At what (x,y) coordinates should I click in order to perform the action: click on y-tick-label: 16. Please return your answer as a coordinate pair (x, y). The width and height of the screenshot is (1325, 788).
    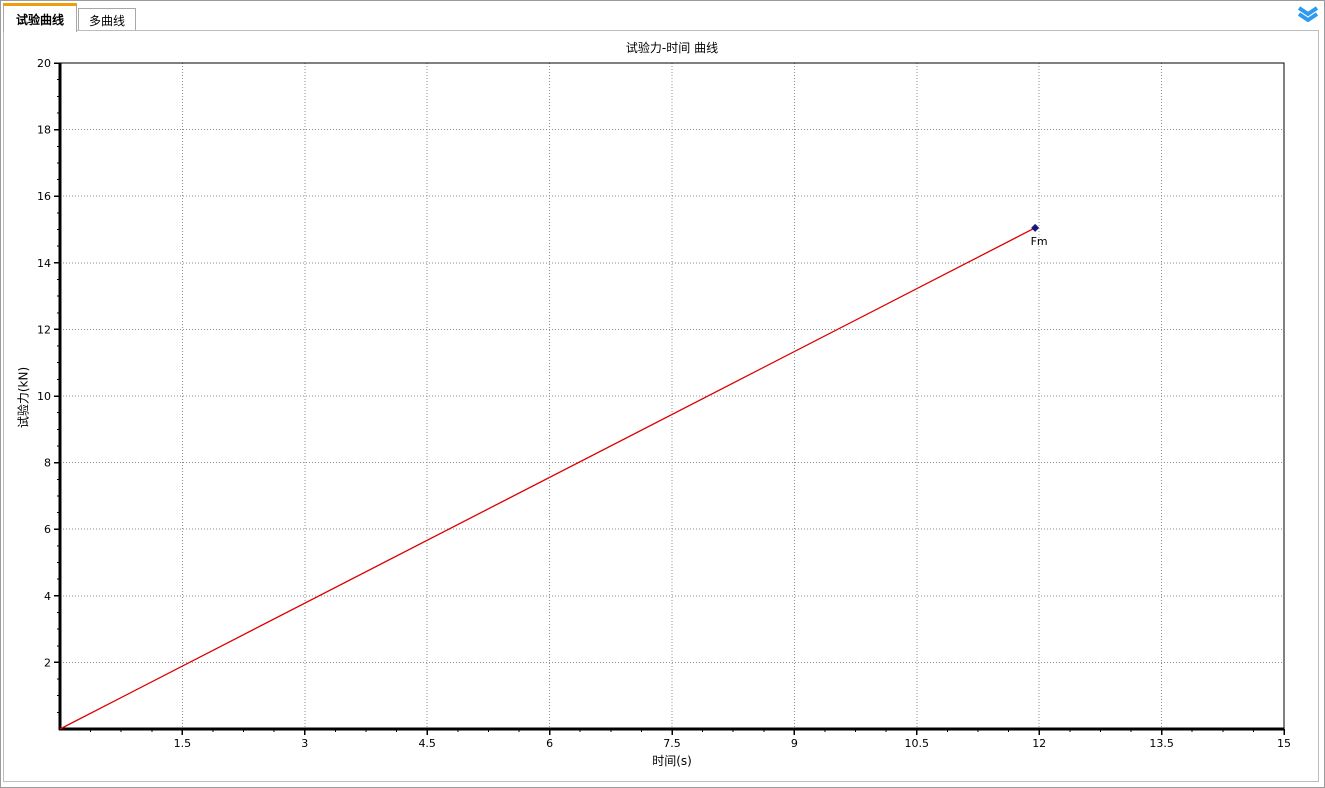
    Looking at the image, I should click on (44, 196).